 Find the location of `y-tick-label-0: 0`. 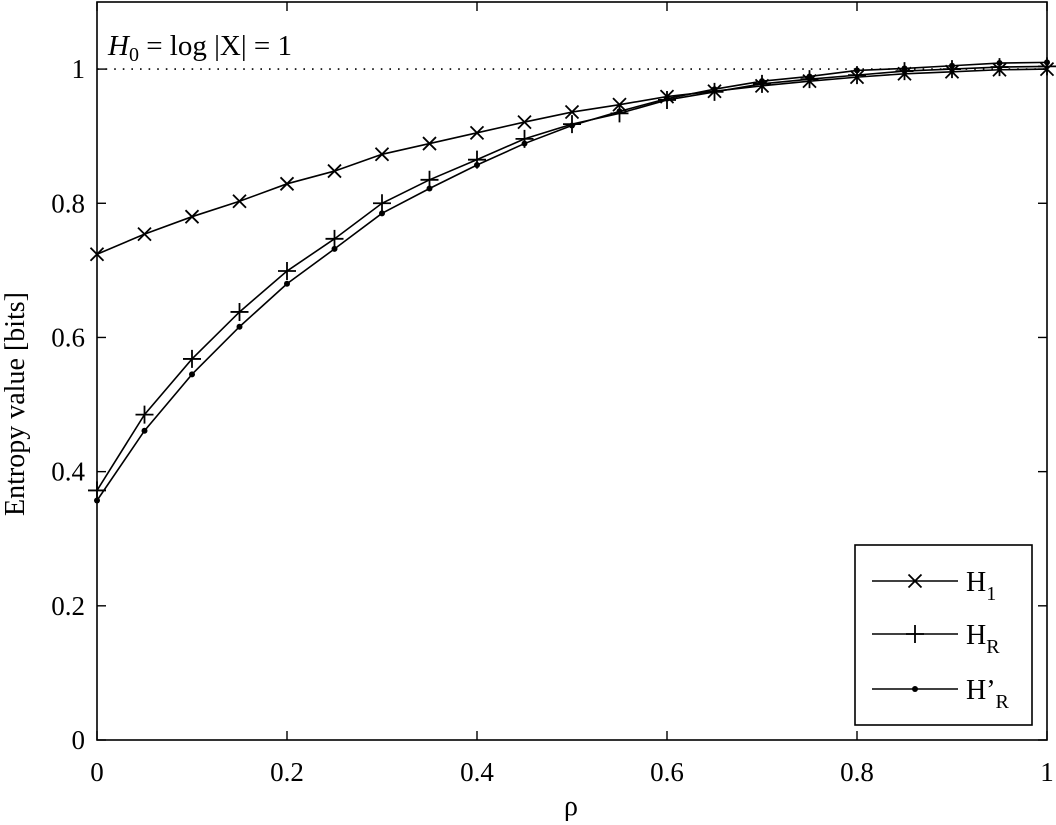

y-tick-label-0: 0 is located at coordinates (79, 740).